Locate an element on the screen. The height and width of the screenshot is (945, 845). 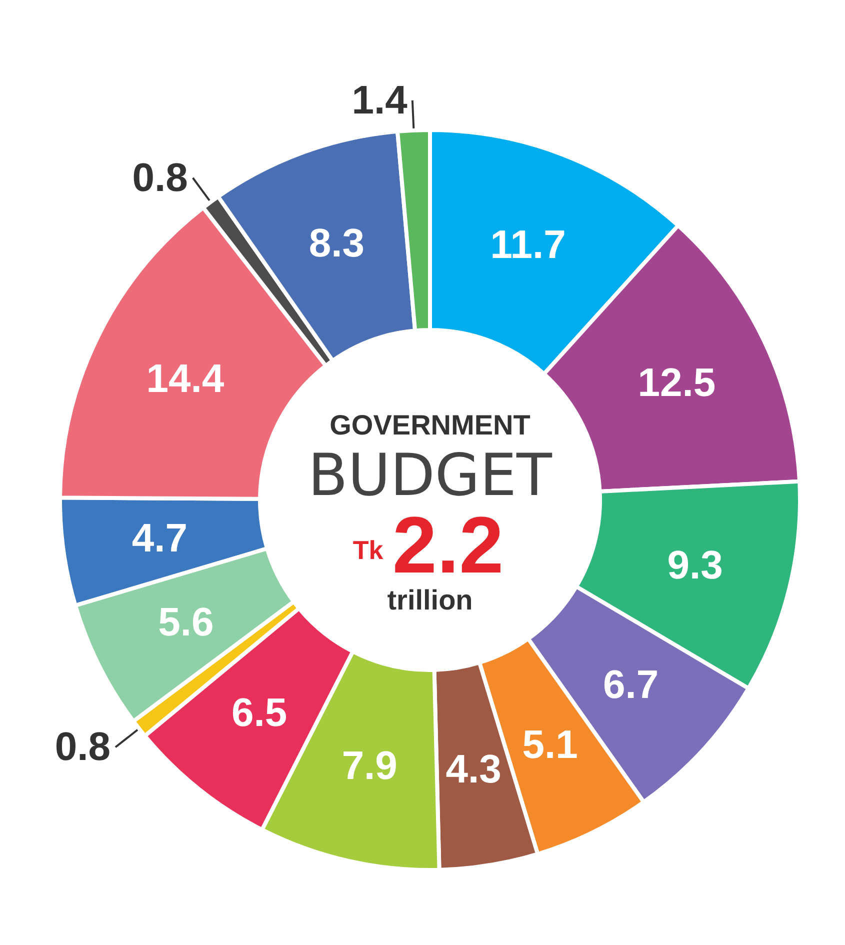
data-label: 7.9 is located at coordinates (370, 766).